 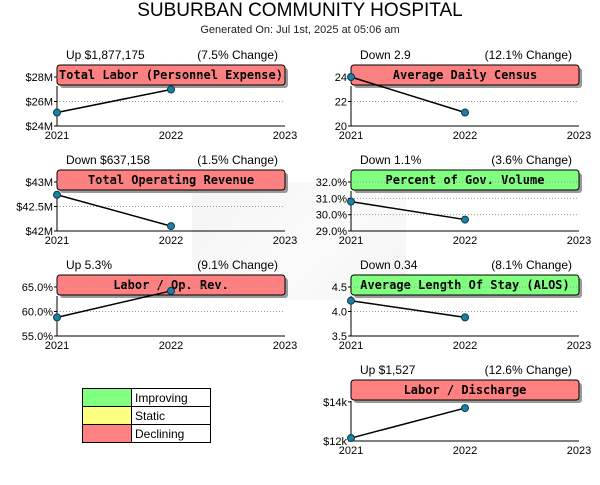 I want to click on change-amount: Up 5.3%, so click(x=89, y=265).